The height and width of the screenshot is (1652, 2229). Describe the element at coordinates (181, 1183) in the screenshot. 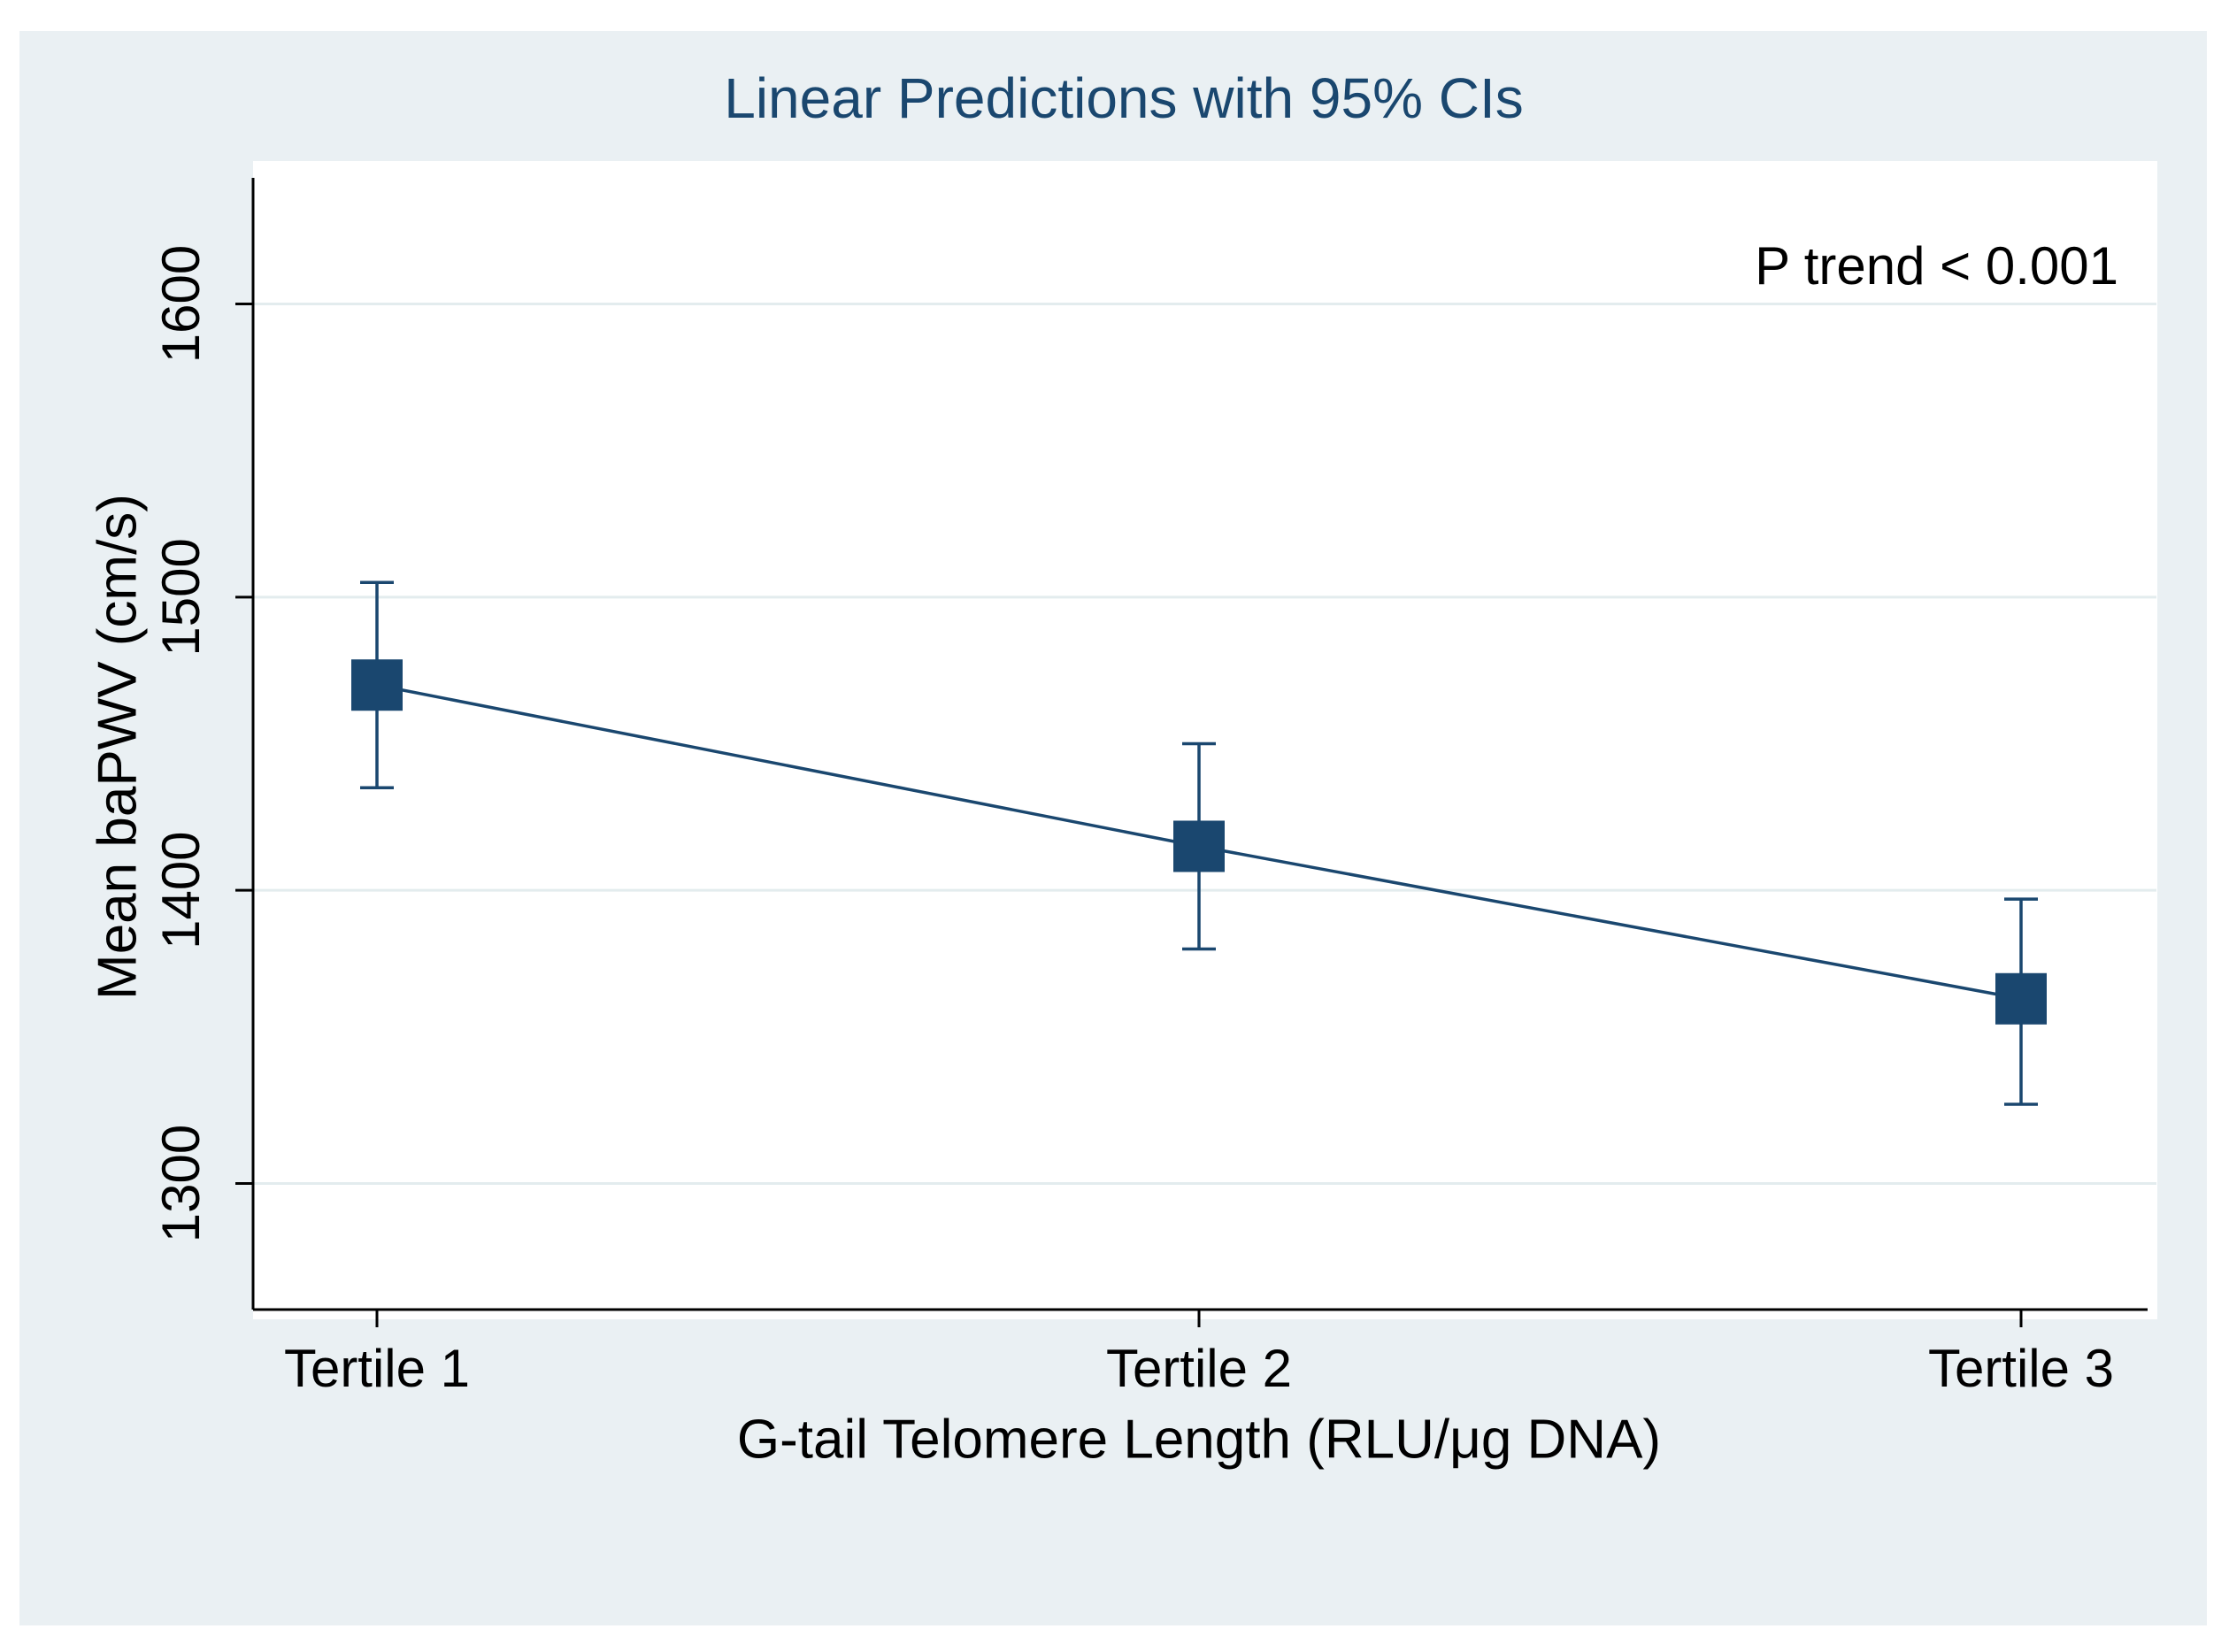

I see `y-tick-label: 1300` at that location.